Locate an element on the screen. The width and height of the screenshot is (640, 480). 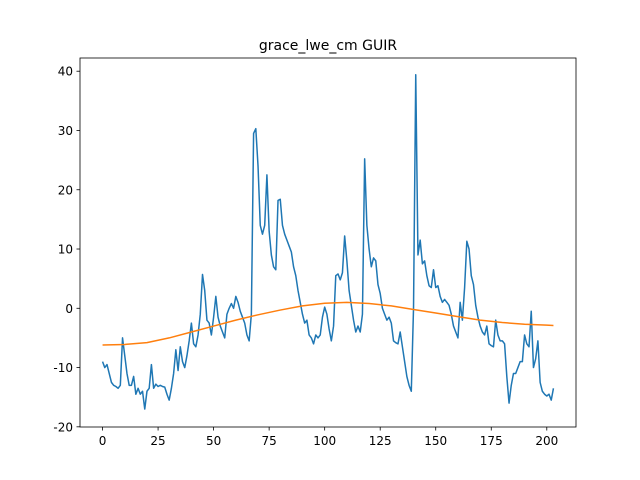
y-tick-label: 0 is located at coordinates (69, 309).